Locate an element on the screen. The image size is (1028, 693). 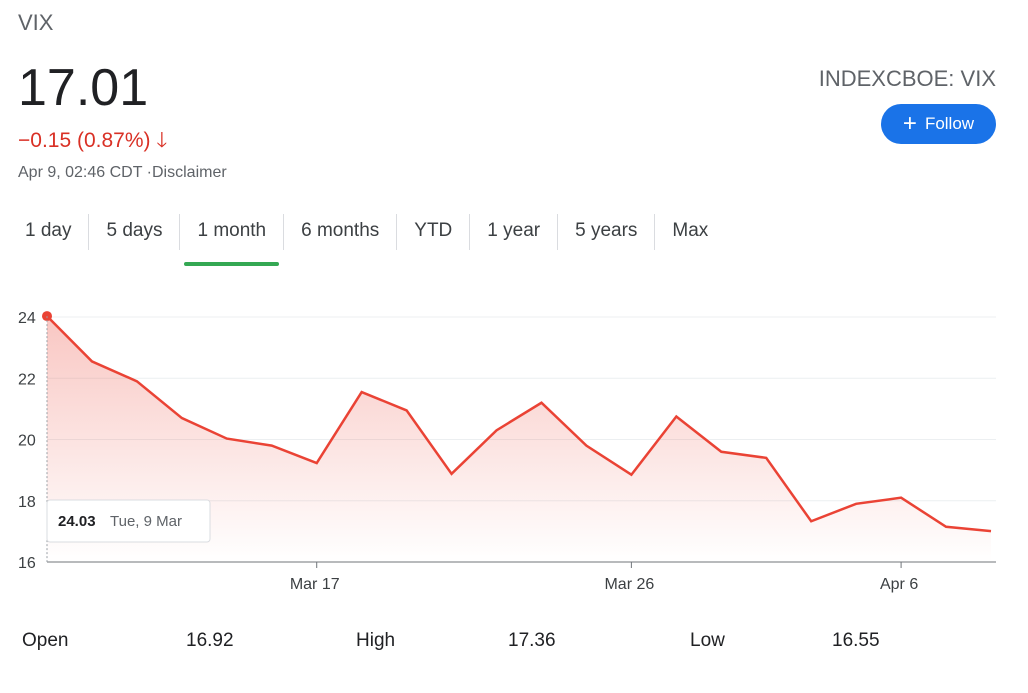
follow-button: + Follow is located at coordinates (938, 124).